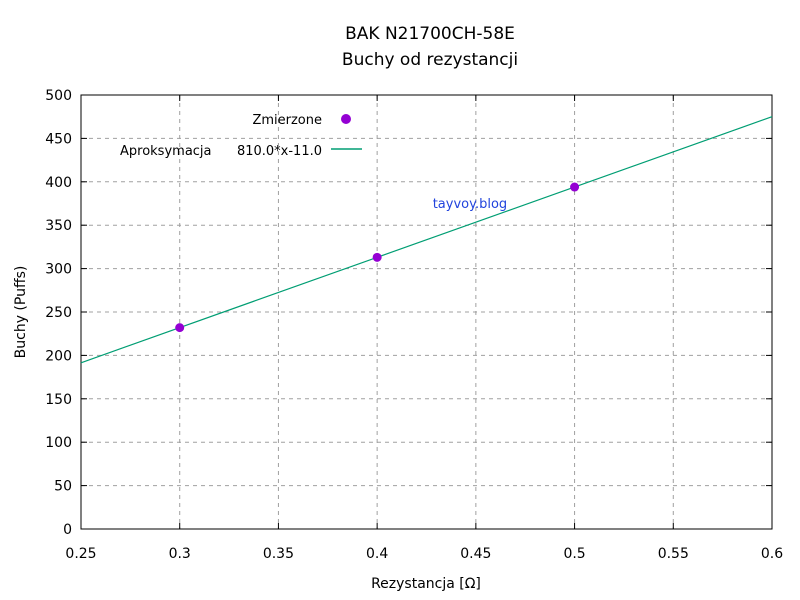 Image resolution: width=800 pixels, height=600 pixels. Describe the element at coordinates (346, 119) in the screenshot. I see `legend-marker-measured` at that location.